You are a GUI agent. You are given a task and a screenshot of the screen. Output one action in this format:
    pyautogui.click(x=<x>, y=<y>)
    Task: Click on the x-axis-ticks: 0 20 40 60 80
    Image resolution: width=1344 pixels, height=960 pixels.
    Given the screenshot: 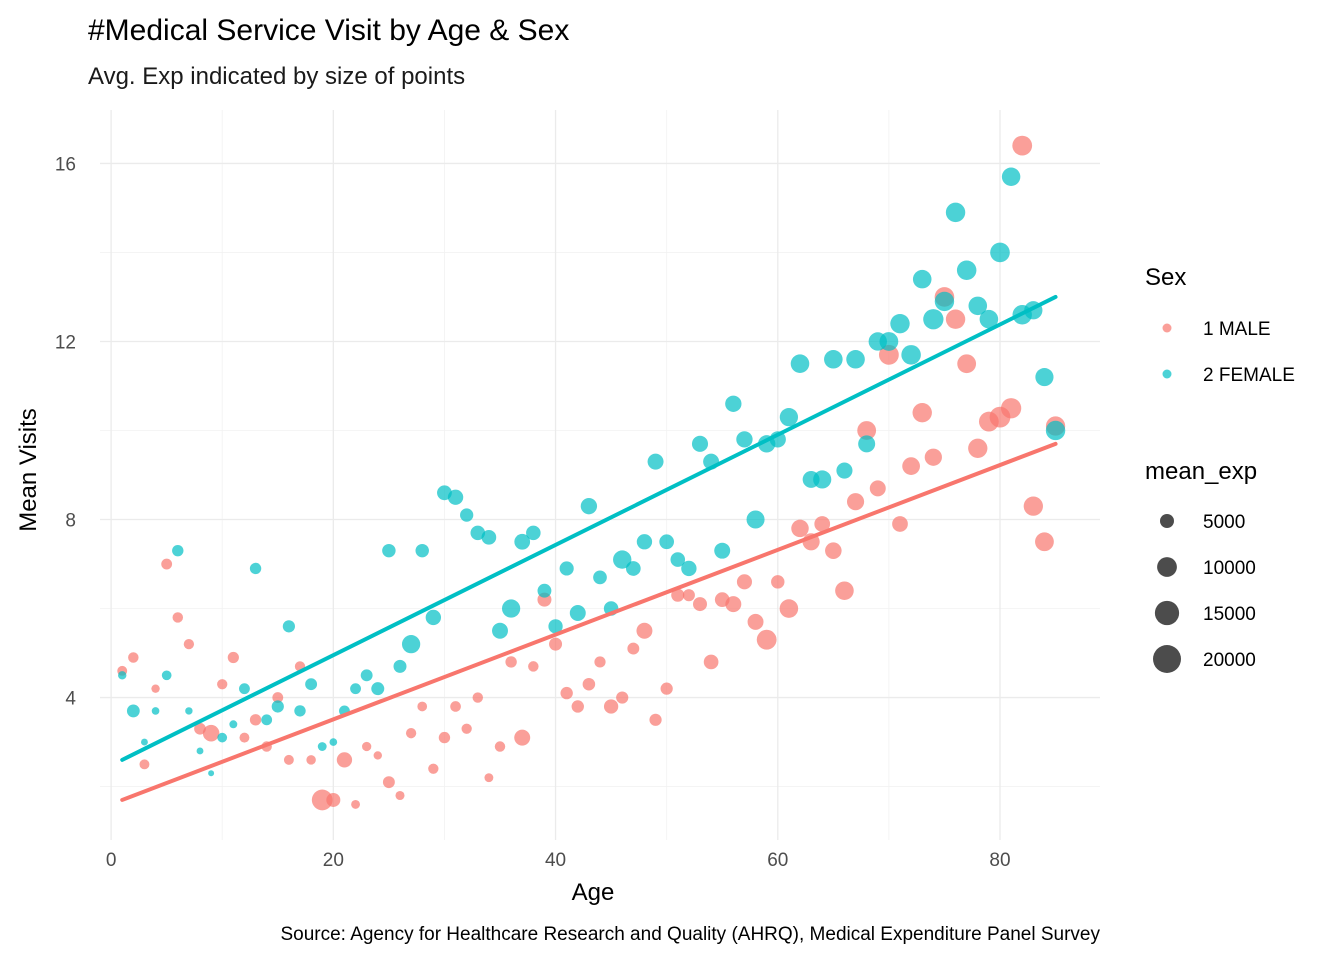 What is the action you would take?
    pyautogui.click(x=558, y=860)
    